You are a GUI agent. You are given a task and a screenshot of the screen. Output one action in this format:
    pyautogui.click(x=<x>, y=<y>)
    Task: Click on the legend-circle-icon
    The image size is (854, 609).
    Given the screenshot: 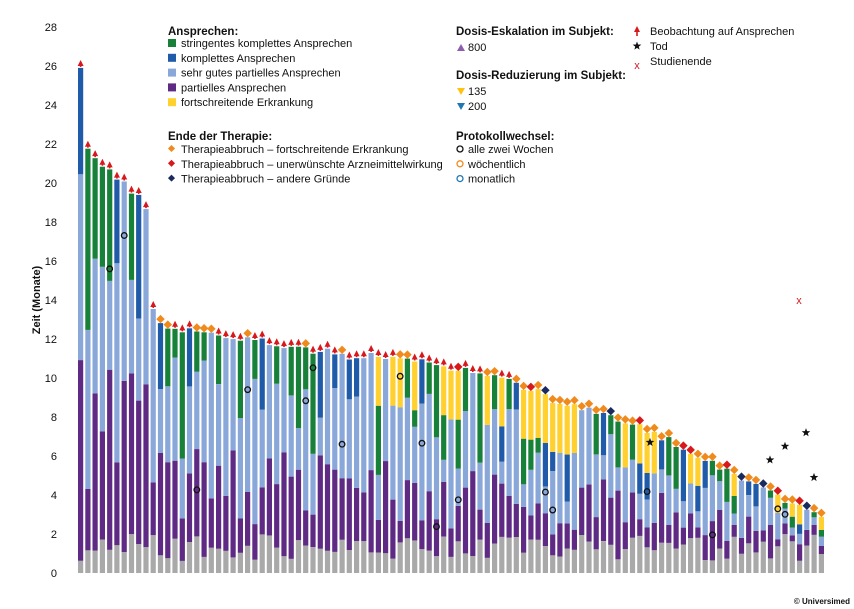 What is the action you would take?
    pyautogui.click(x=460, y=178)
    